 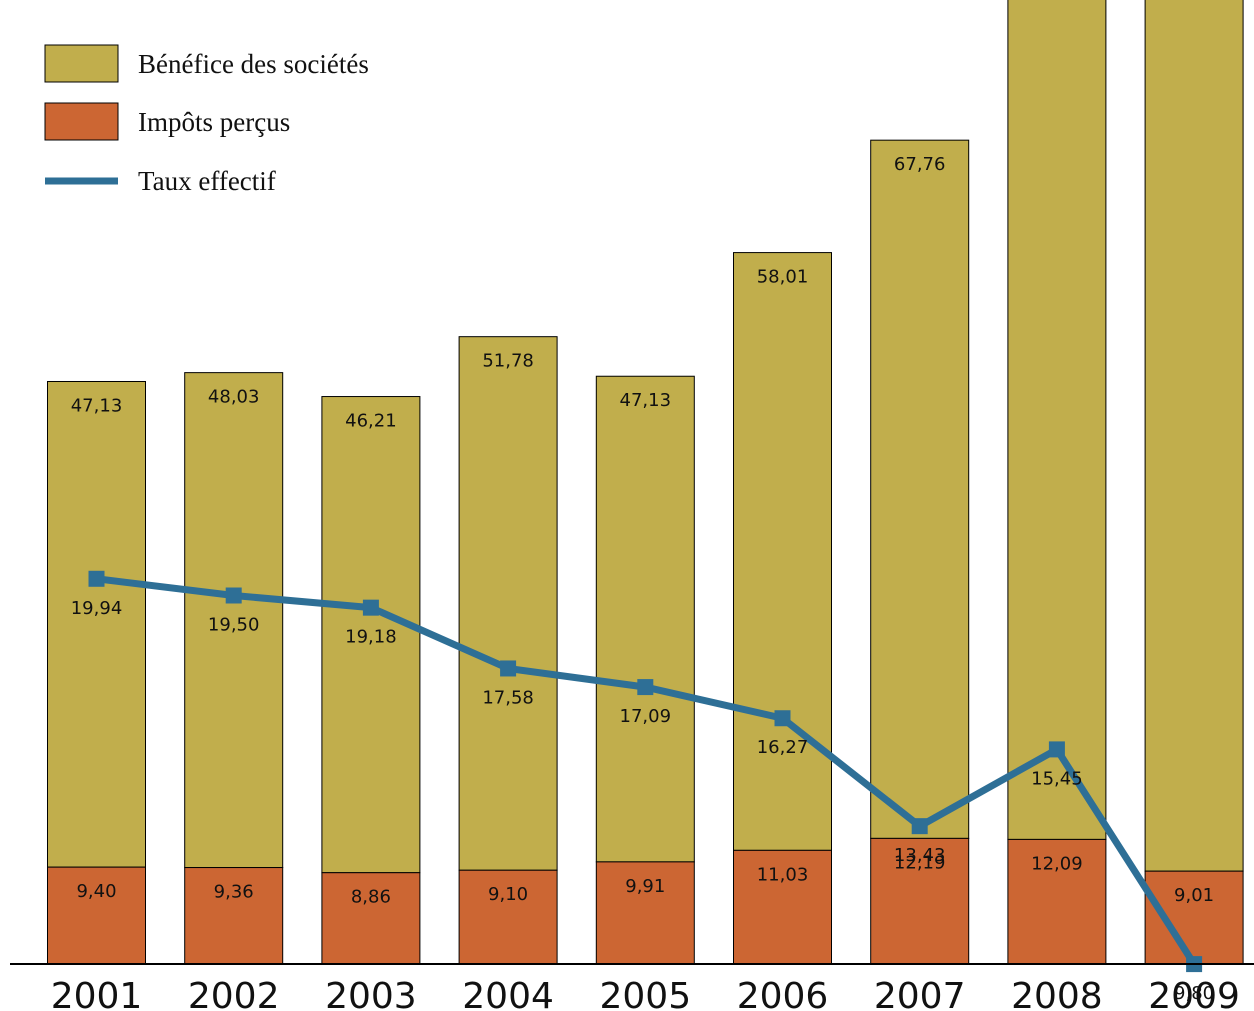 What do you see at coordinates (783, 747) in the screenshot?
I see `label-taux-2006: 16,27` at bounding box center [783, 747].